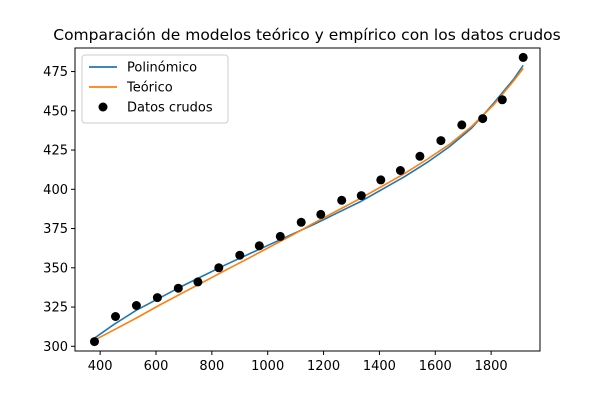 The image size is (600, 400). Describe the element at coordinates (170, 108) in the screenshot. I see `legend-label: Datos crudos` at that location.